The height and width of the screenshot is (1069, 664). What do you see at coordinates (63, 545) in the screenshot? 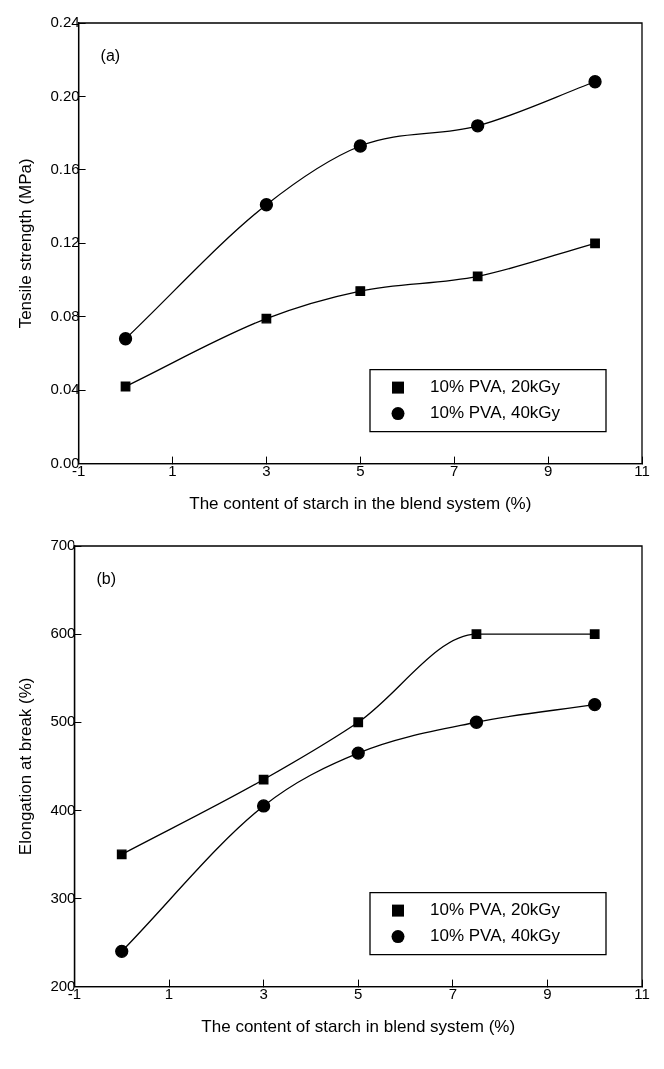
I see `y-tick-label: 700` at bounding box center [63, 545].